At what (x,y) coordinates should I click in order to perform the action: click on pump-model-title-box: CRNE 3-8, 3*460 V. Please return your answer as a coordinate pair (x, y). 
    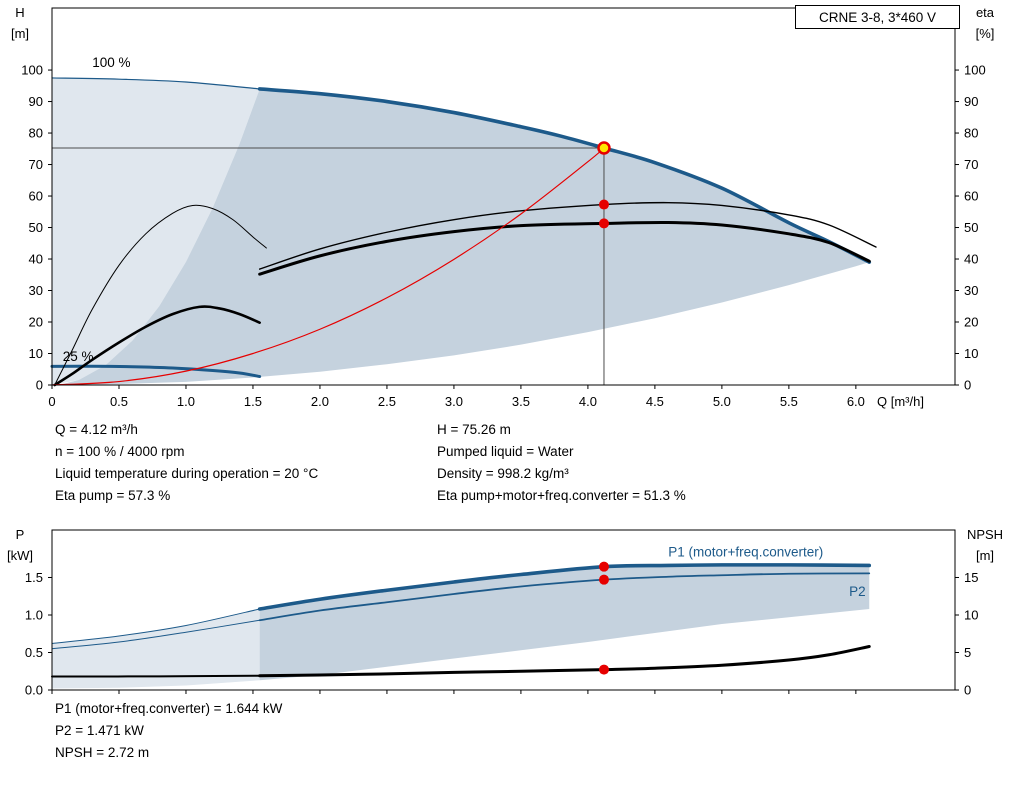
    Looking at the image, I should click on (877, 17).